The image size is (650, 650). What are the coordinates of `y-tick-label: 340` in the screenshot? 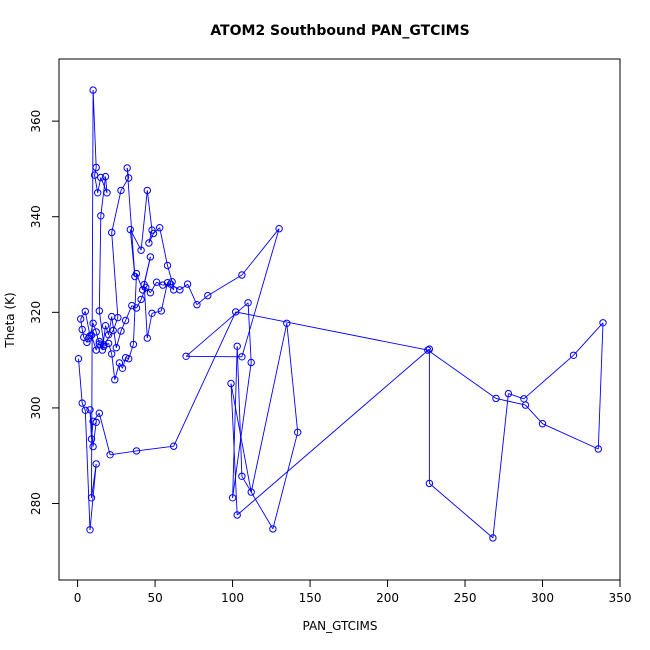 It's located at (36, 216).